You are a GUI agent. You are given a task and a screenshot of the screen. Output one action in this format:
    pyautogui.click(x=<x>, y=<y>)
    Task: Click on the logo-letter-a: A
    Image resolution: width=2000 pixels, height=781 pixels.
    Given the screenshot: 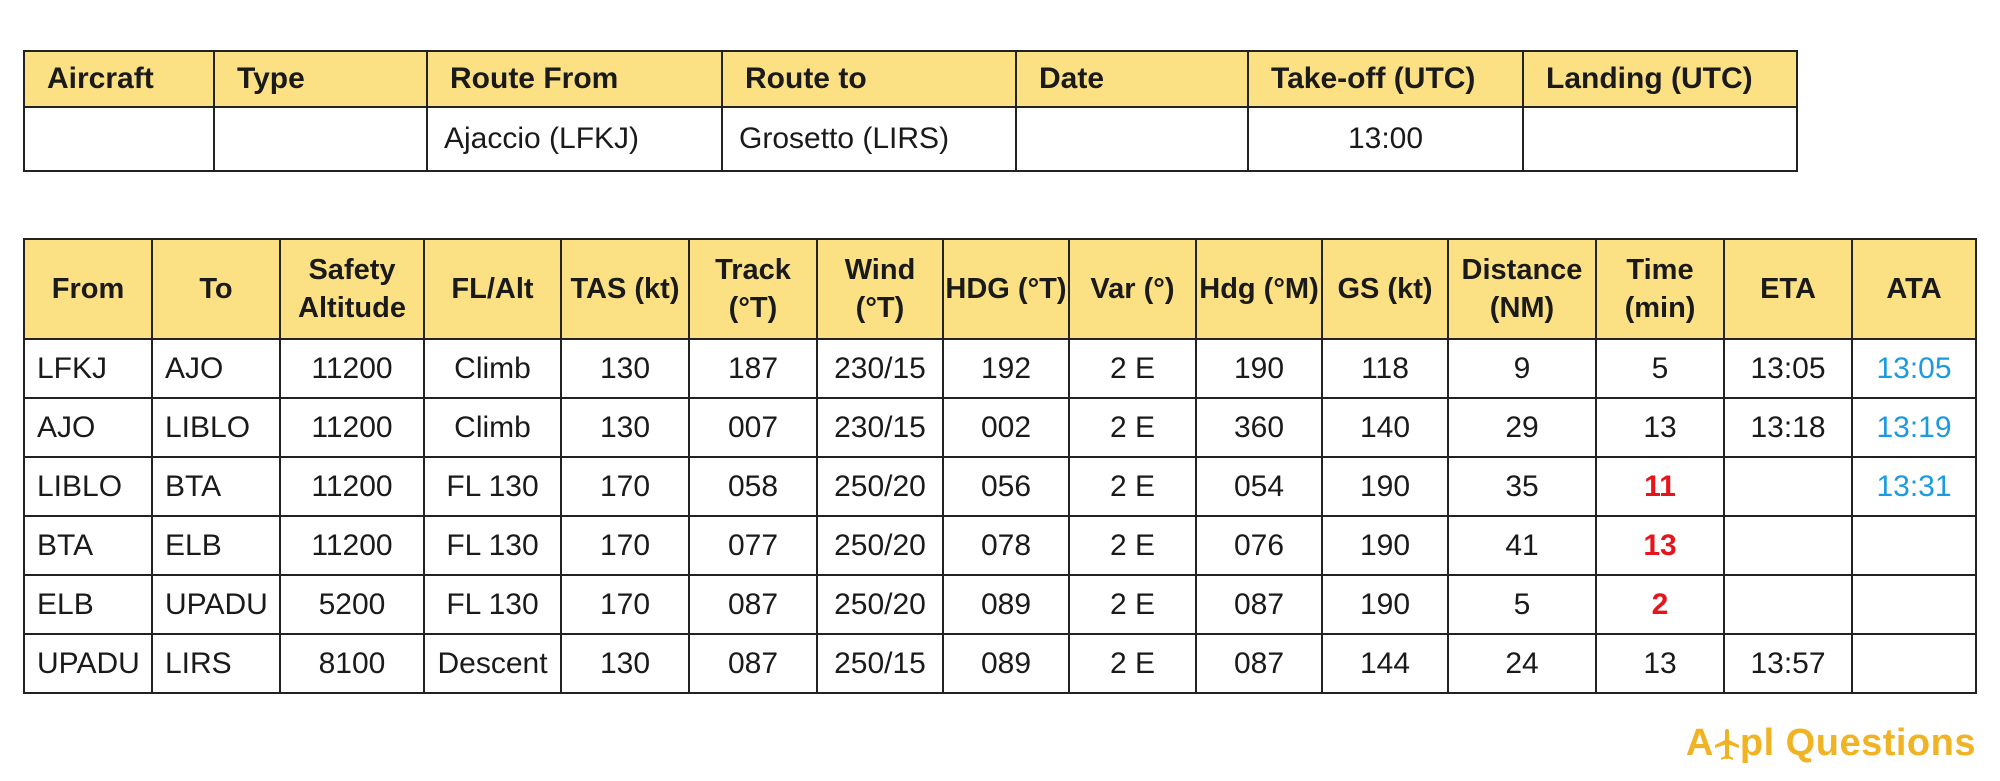 What is the action you would take?
    pyautogui.click(x=1699, y=743)
    